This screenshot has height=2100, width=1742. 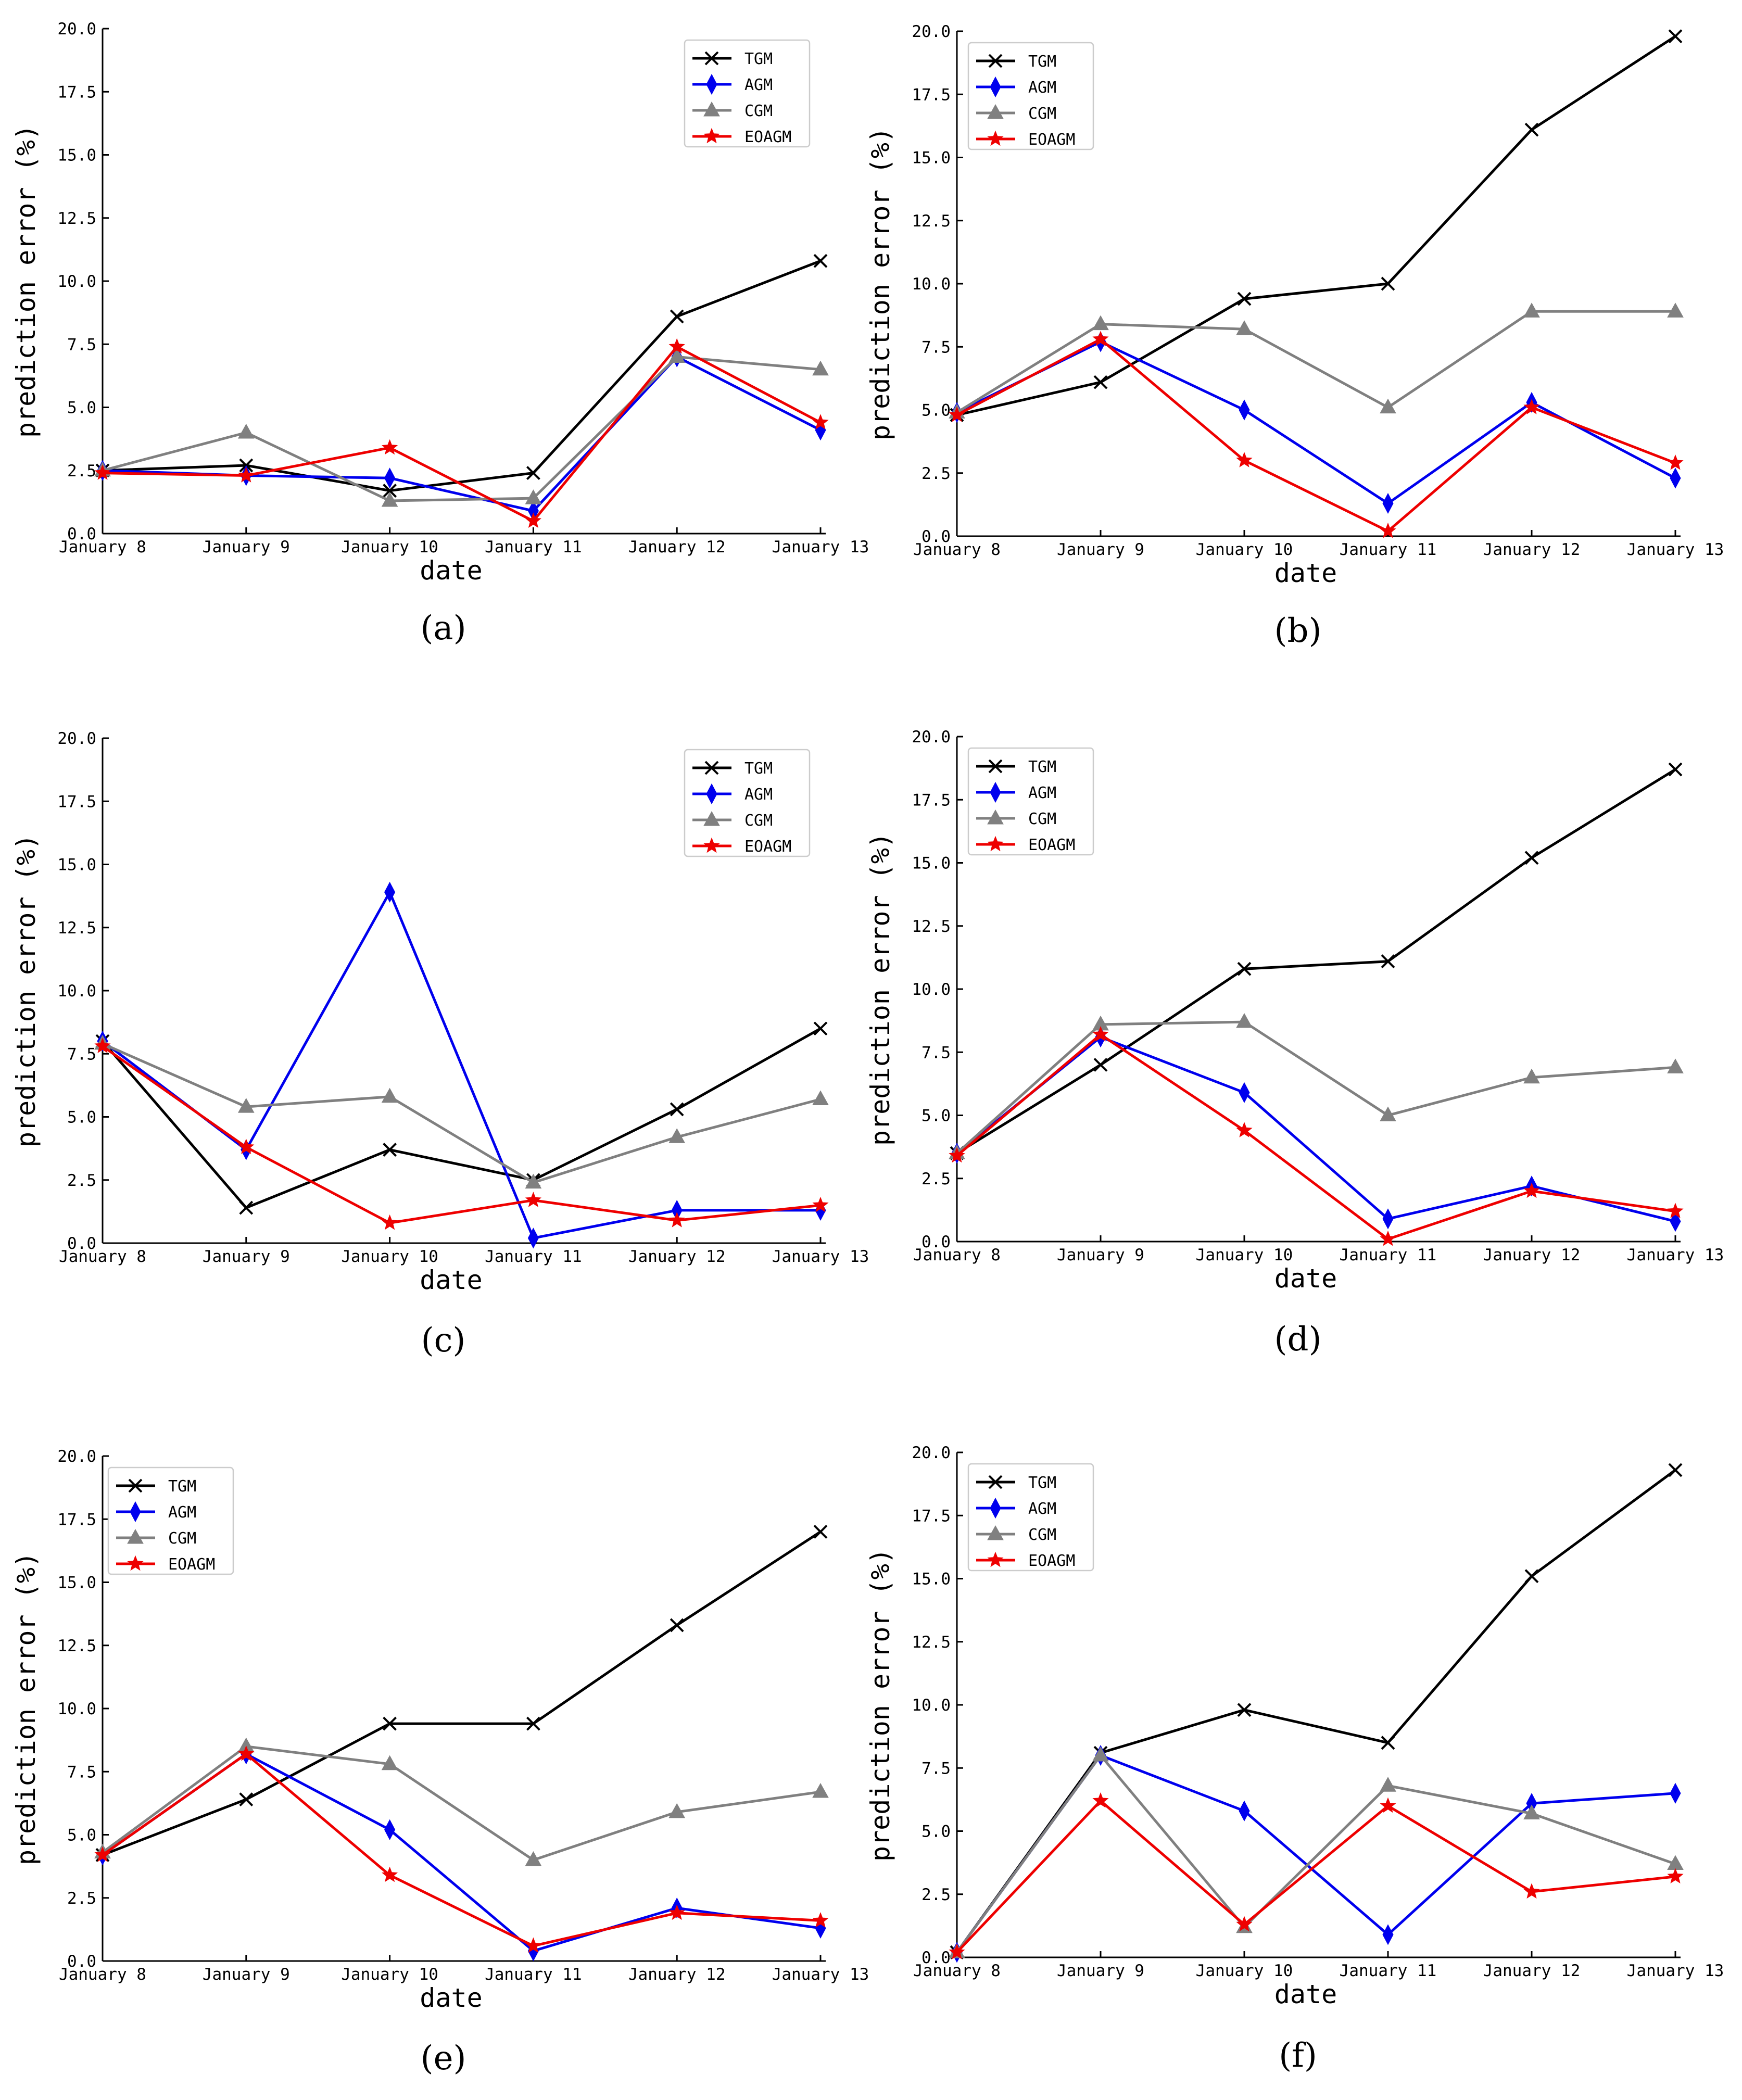 I want to click on x-tick-label: January 12, so click(x=677, y=1974).